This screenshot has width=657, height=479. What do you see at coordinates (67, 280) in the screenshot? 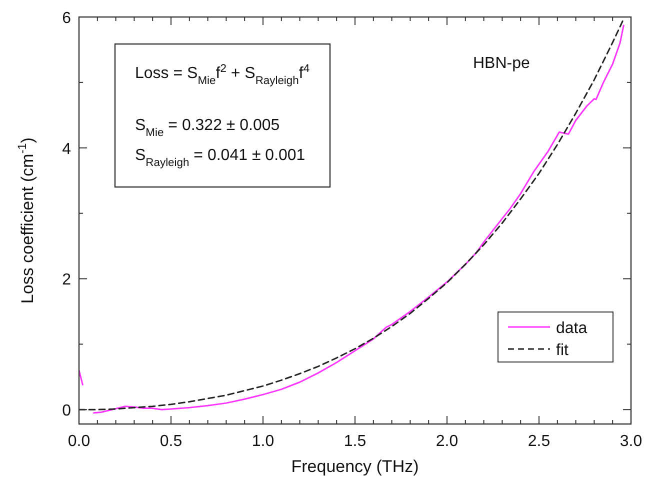
I see `y-tick-label: 2` at bounding box center [67, 280].